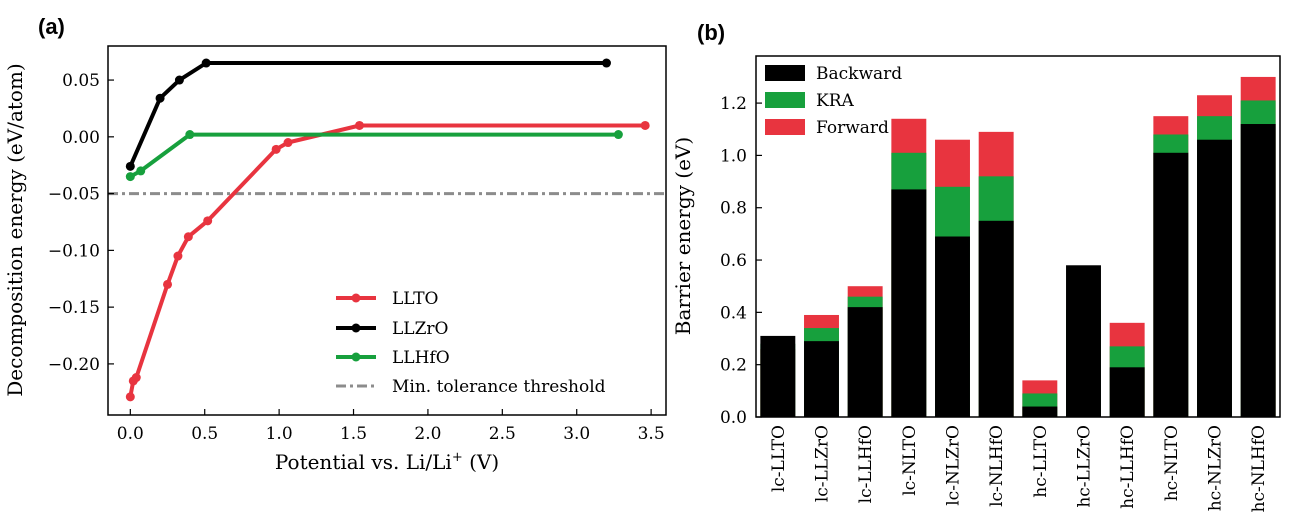 The image size is (1296, 525). What do you see at coordinates (1172, 463) in the screenshot?
I see `x-tick-label: hc-NLTO` at bounding box center [1172, 463].